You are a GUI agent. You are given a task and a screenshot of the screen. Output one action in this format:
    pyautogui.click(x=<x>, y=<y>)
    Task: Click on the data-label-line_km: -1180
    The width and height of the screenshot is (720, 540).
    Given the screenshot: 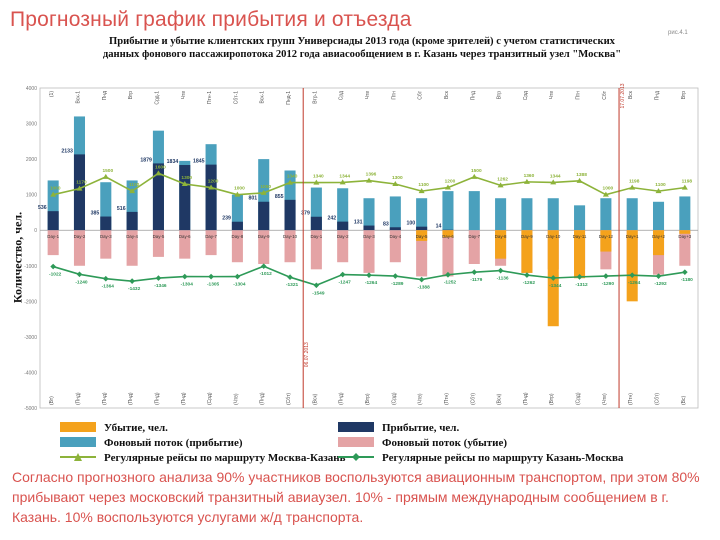 What is the action you would take?
    pyautogui.click(x=687, y=280)
    